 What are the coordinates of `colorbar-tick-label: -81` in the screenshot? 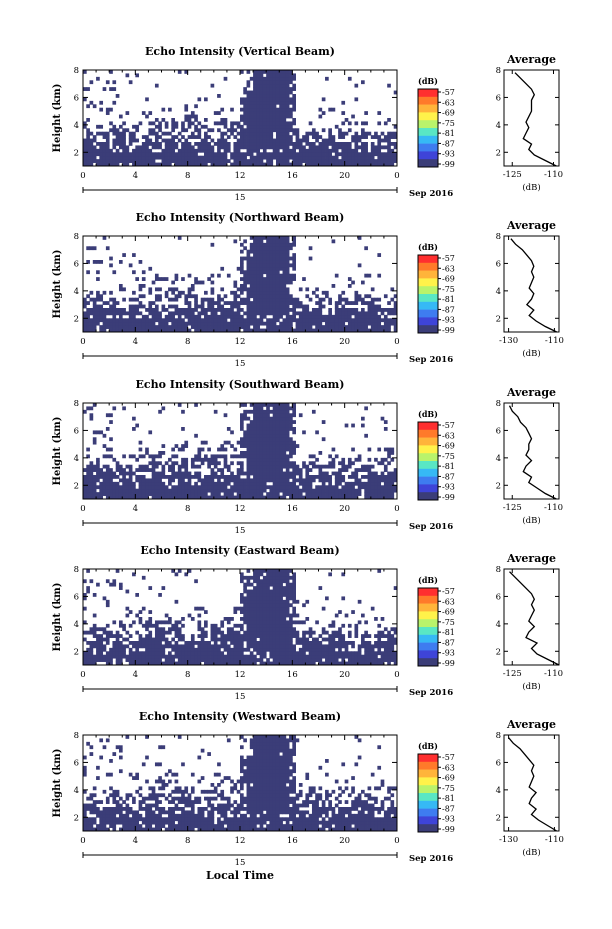 It's located at (448, 466).